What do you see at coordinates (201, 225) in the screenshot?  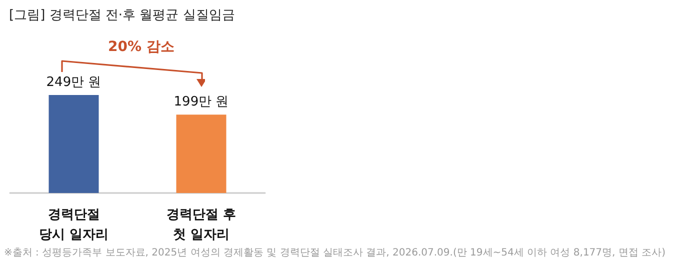 I see `x-tick-label: 경력단절 후 첫 일자리` at bounding box center [201, 225].